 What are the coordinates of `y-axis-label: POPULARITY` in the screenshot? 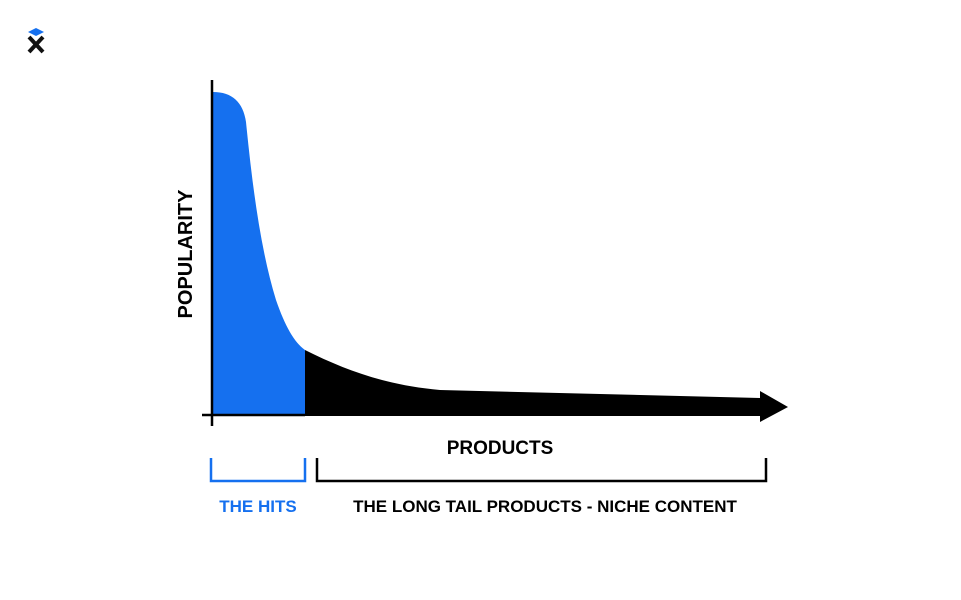 It's located at (186, 254).